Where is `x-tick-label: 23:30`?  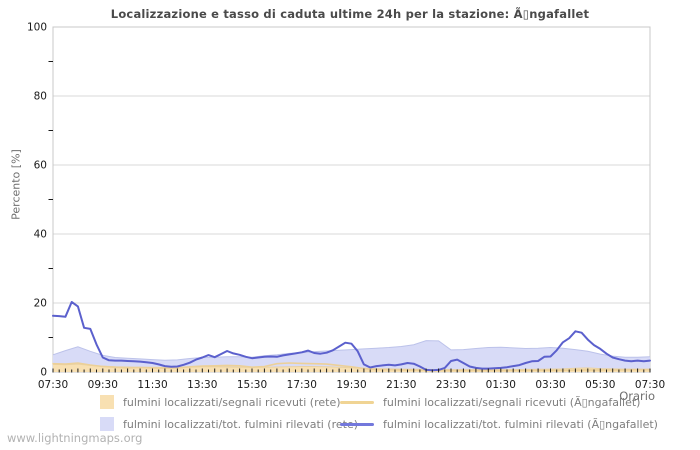
x-tick-label: 23:30 is located at coordinates (451, 385).